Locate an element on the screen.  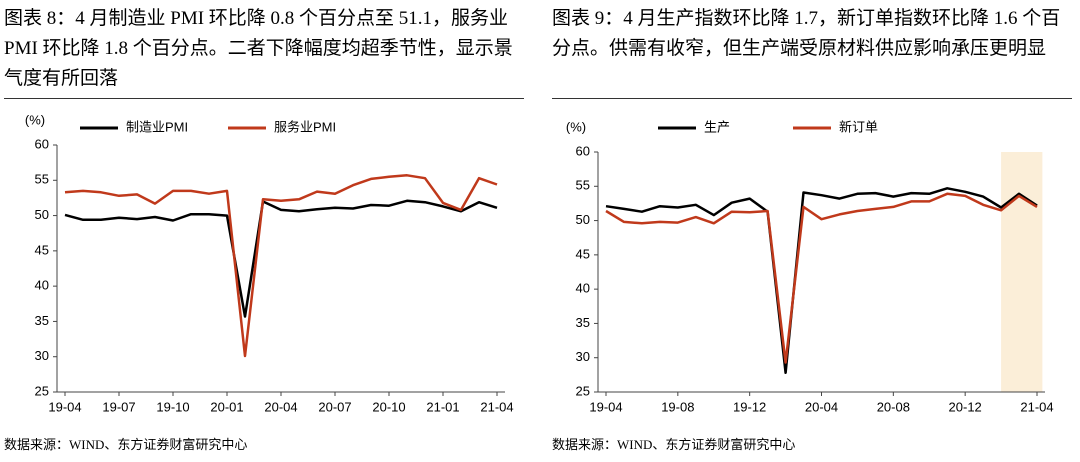
x-tick-label: 19-07 is located at coordinates (118, 406).